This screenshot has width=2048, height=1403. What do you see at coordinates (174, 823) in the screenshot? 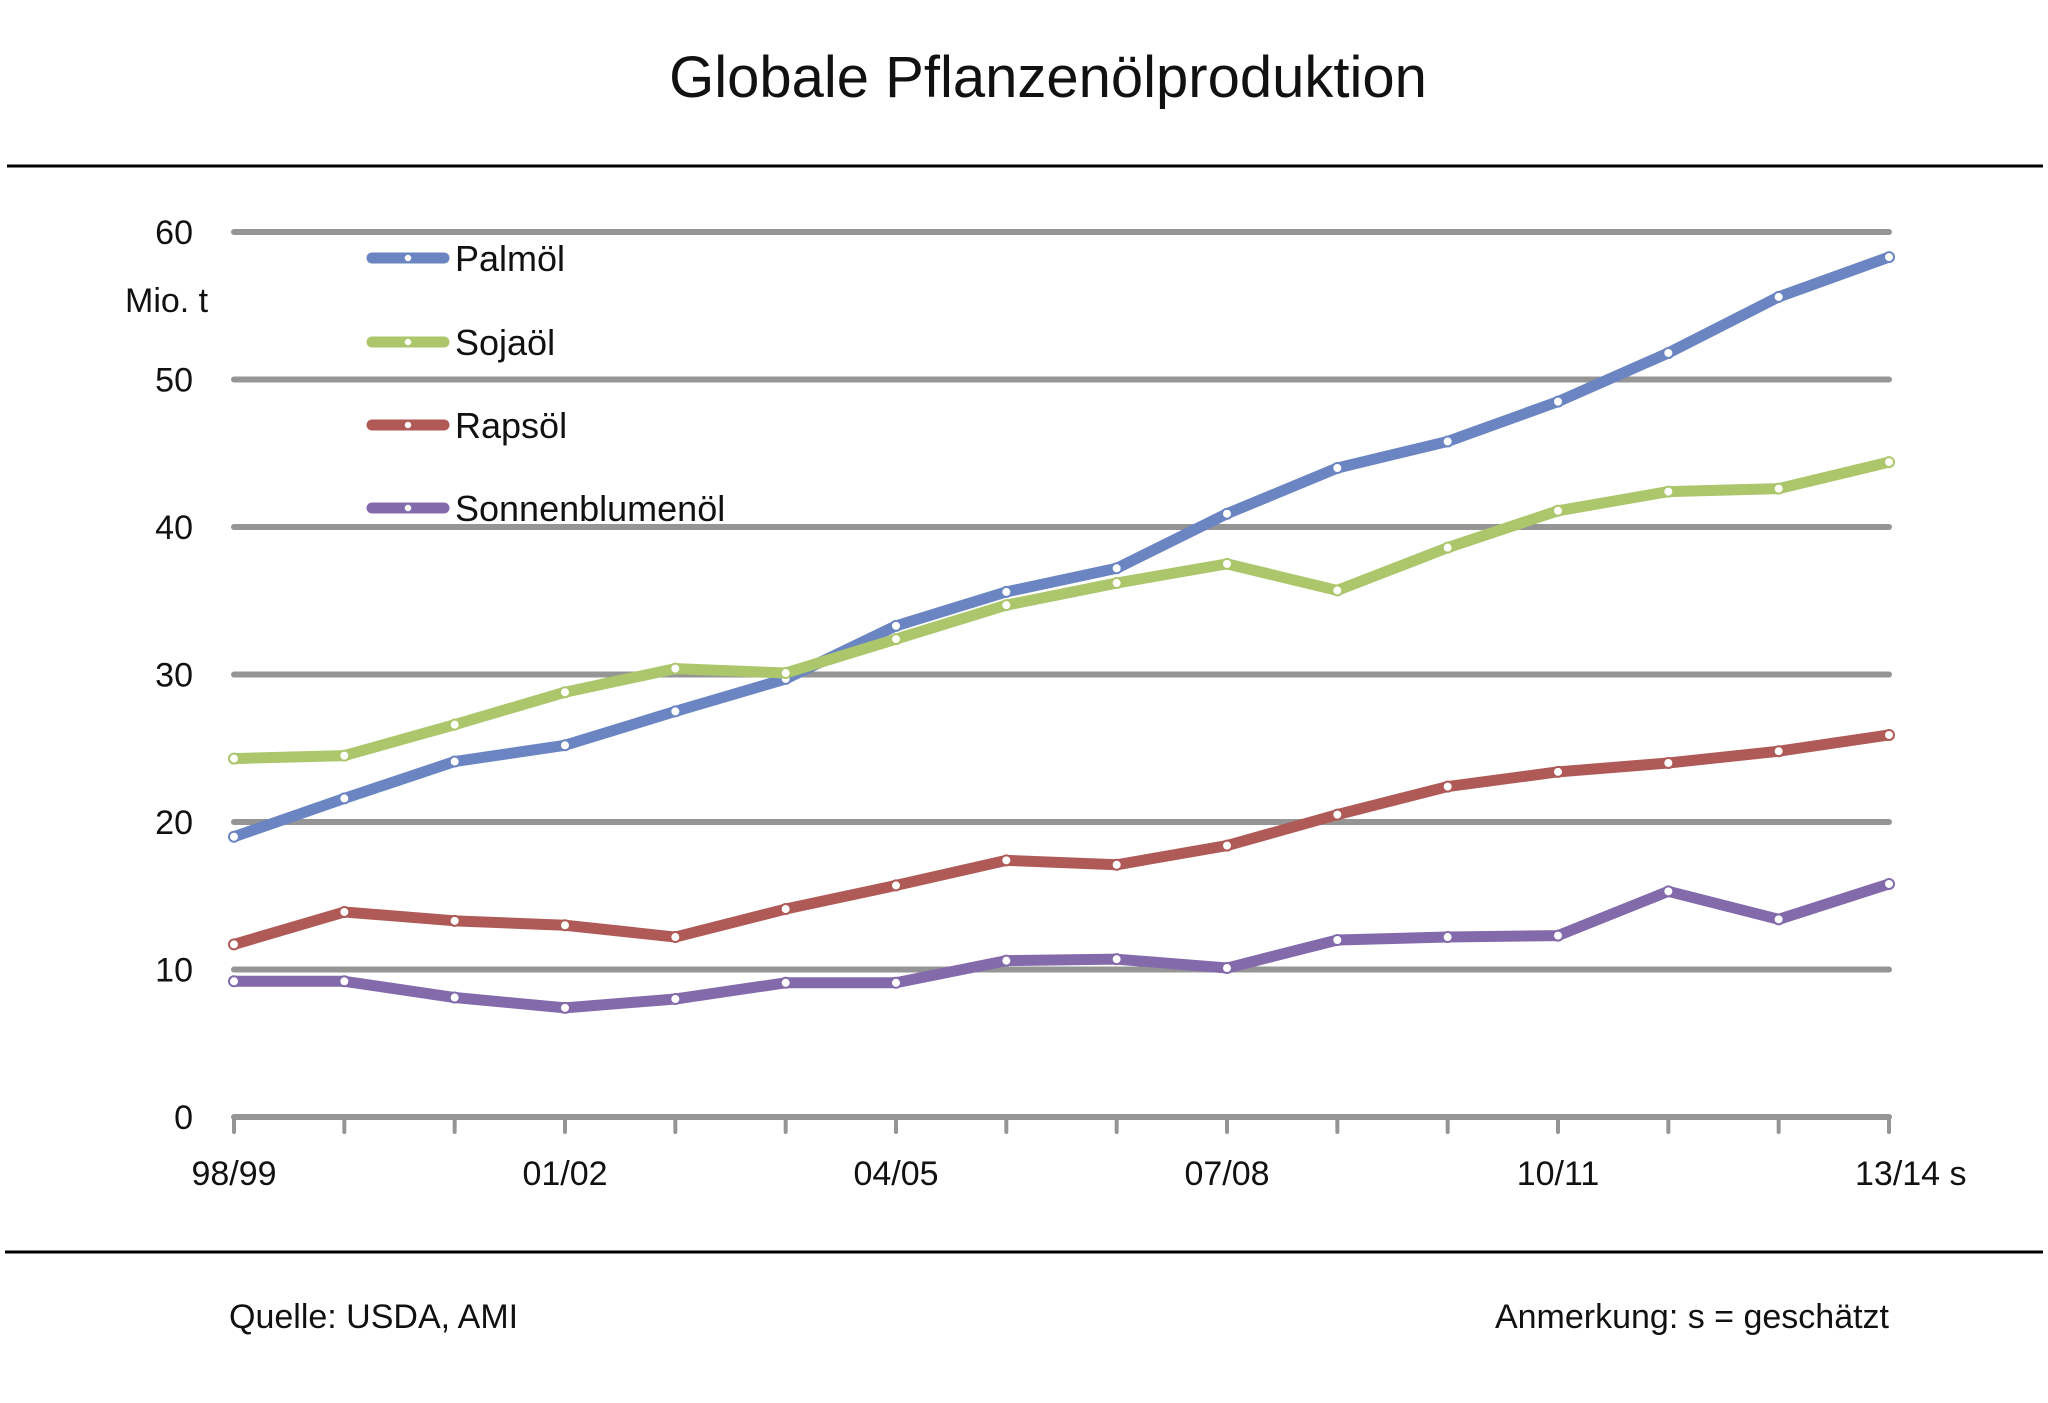
I see `y-tick-label: 20` at bounding box center [174, 823].